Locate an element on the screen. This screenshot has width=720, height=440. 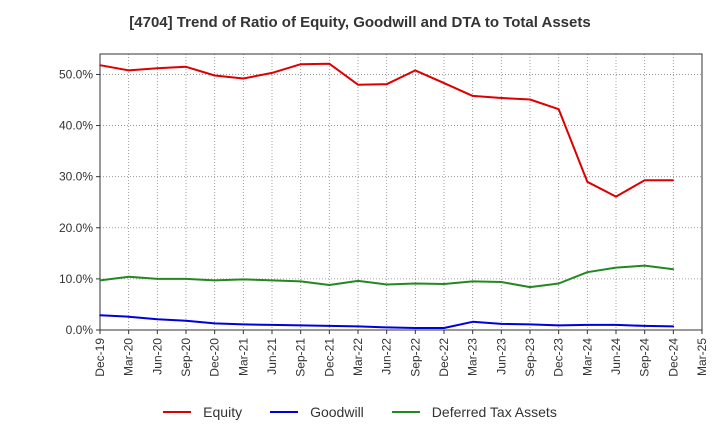
x-tick-label: Dec-22 is located at coordinates (444, 357).